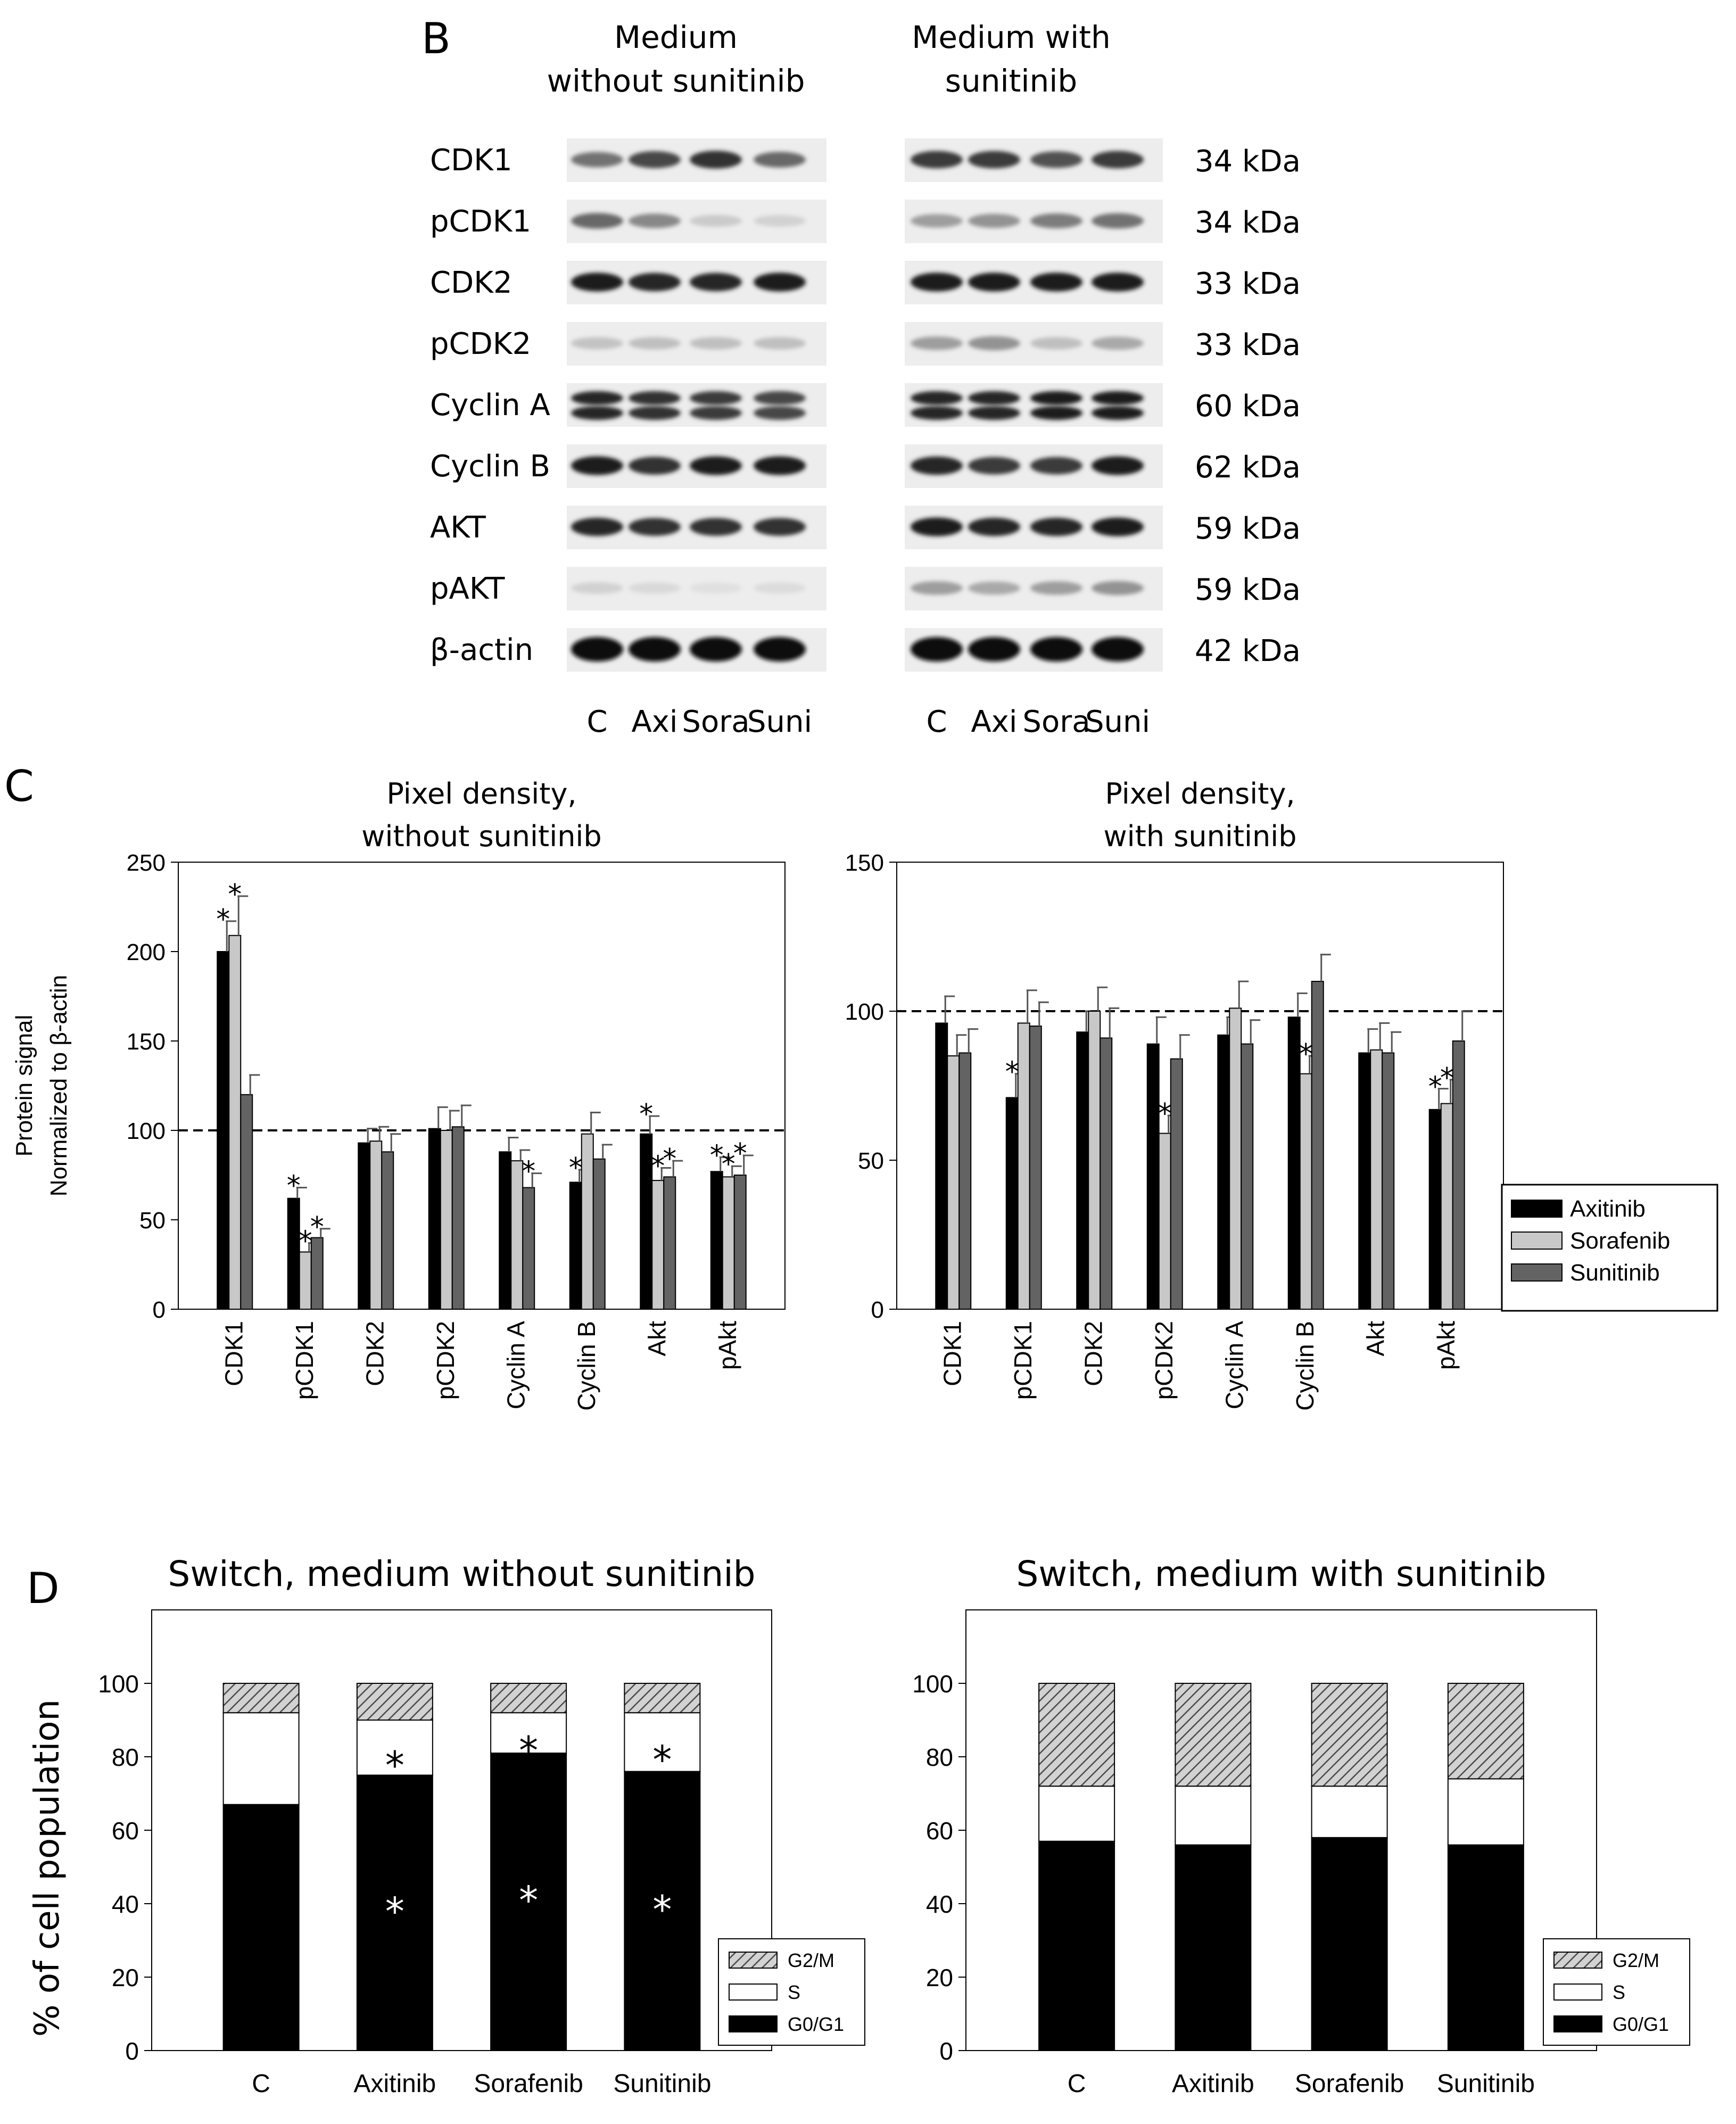 The width and height of the screenshot is (1736, 2124). Describe the element at coordinates (1213, 2084) in the screenshot. I see `x-tick-label-axitinib: Axitinib` at that location.